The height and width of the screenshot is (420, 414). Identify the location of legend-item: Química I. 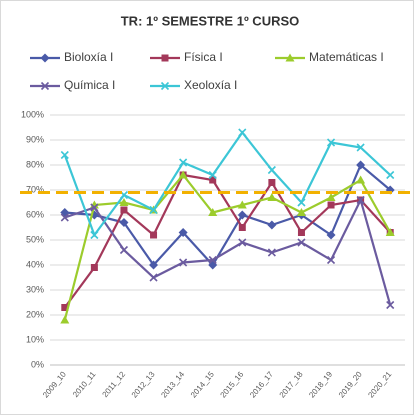
(72, 85).